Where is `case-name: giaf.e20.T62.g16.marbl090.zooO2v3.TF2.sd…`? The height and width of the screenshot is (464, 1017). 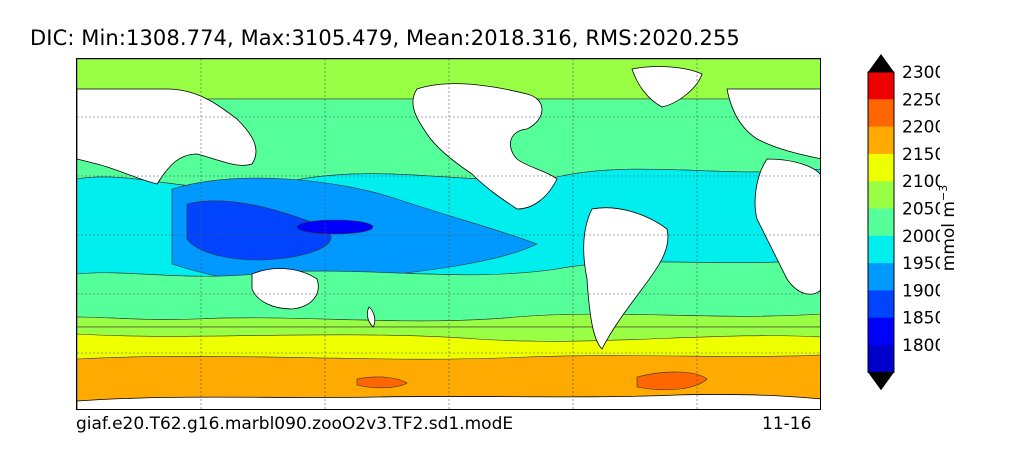 case-name: giaf.e20.T62.g16.marbl090.zooO2v3.TF2.sd… is located at coordinates (295, 424).